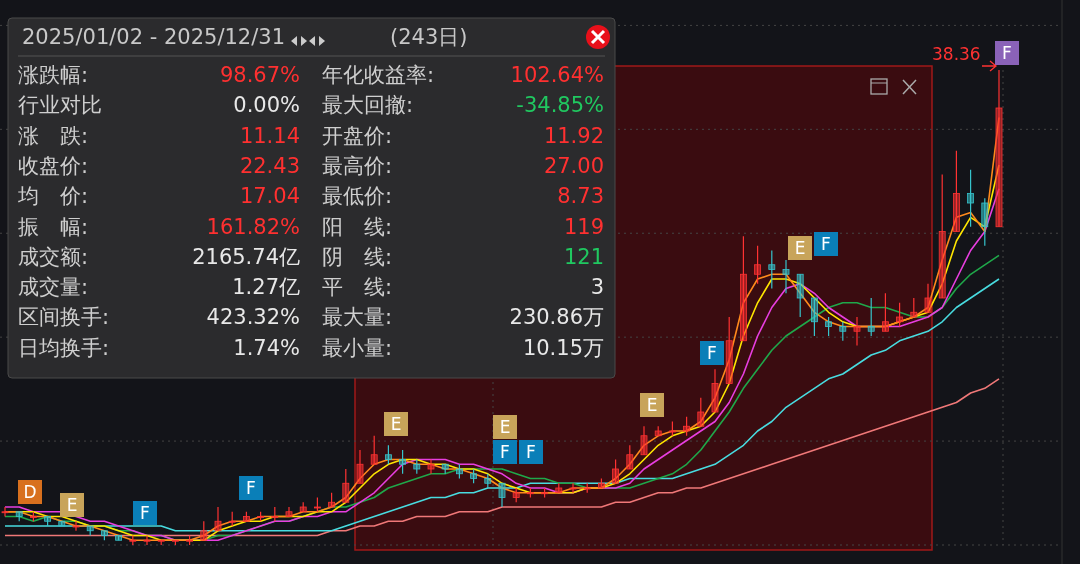 The width and height of the screenshot is (1080, 564). I want to click on annotation: 3, so click(597, 287).